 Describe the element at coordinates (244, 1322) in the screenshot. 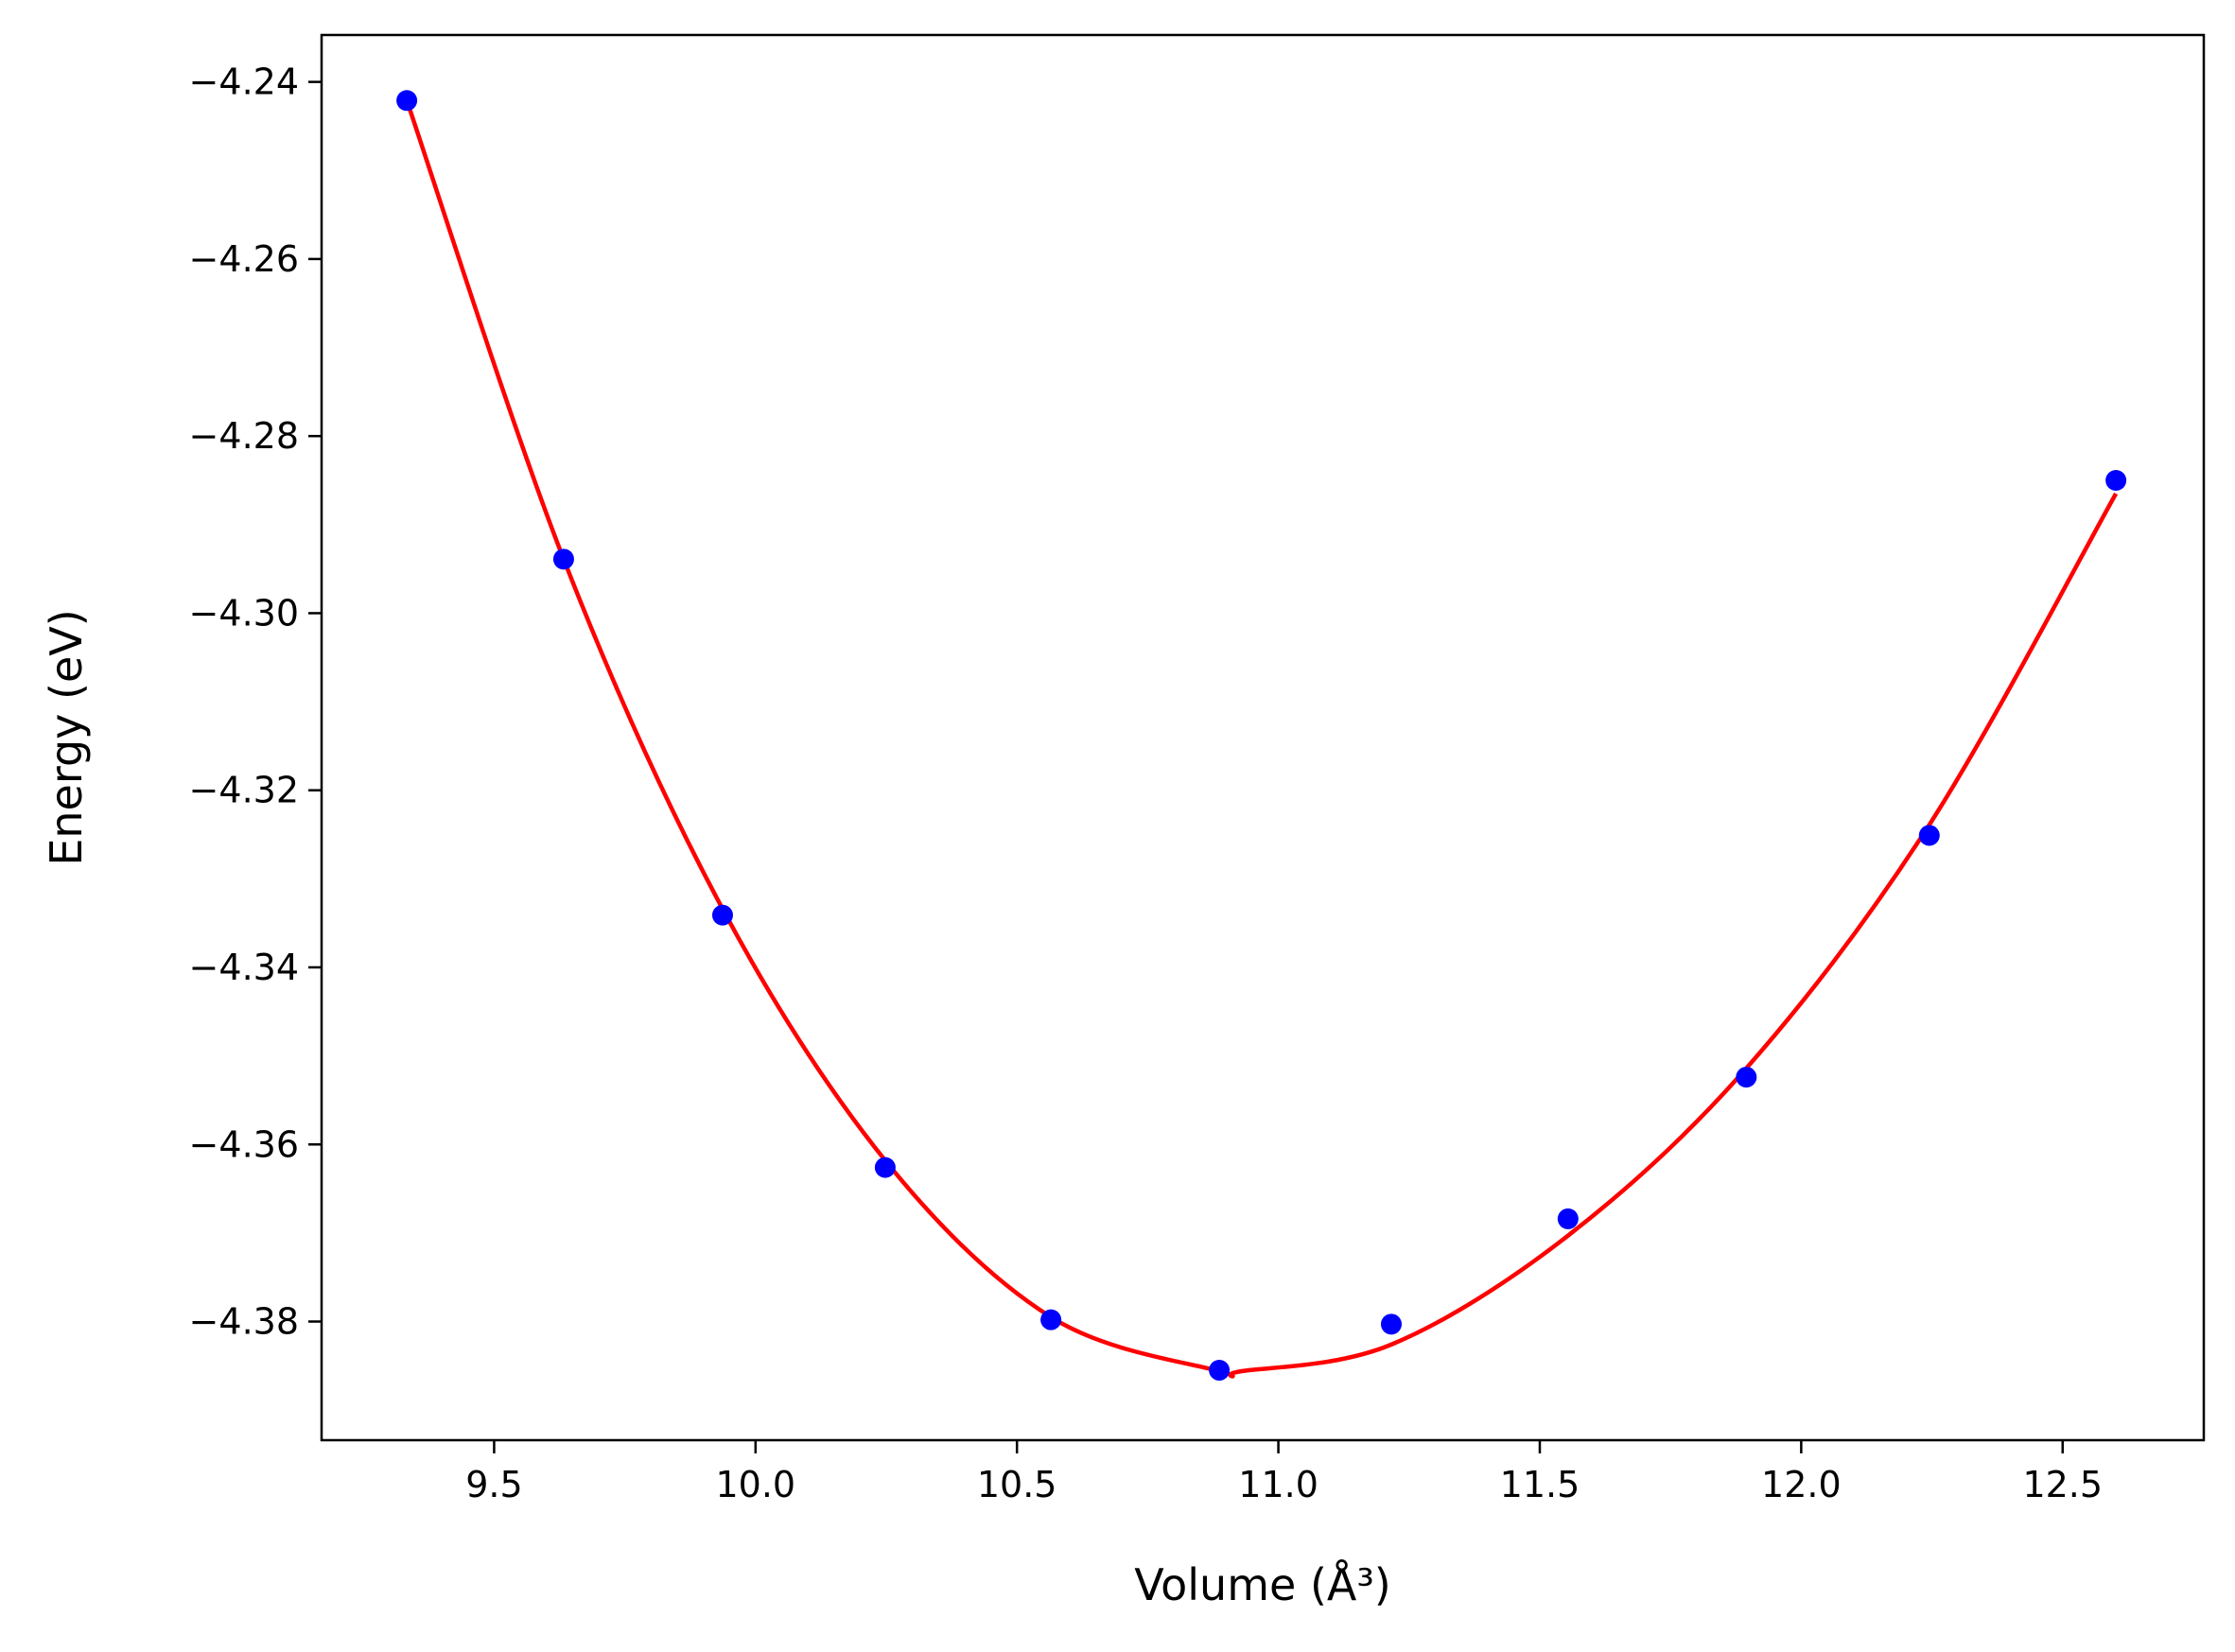

I see `y-tick-label: −4.38` at that location.